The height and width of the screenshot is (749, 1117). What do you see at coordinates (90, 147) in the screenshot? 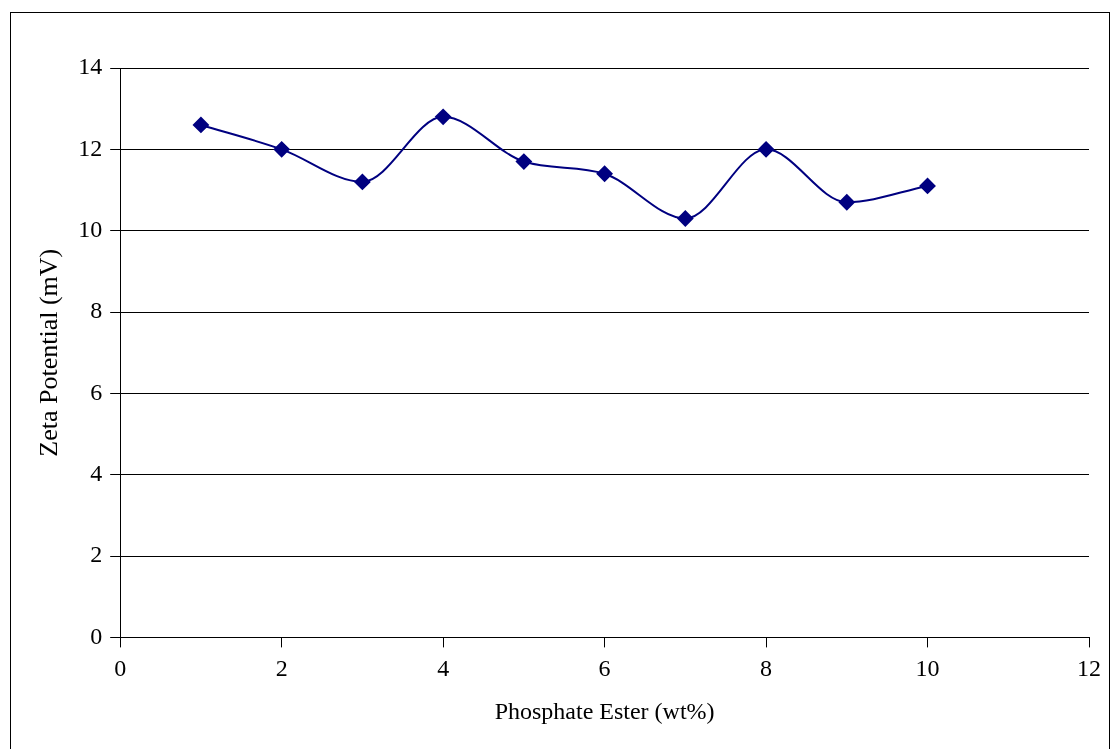
I see `y-tick-label: 12` at bounding box center [90, 147].